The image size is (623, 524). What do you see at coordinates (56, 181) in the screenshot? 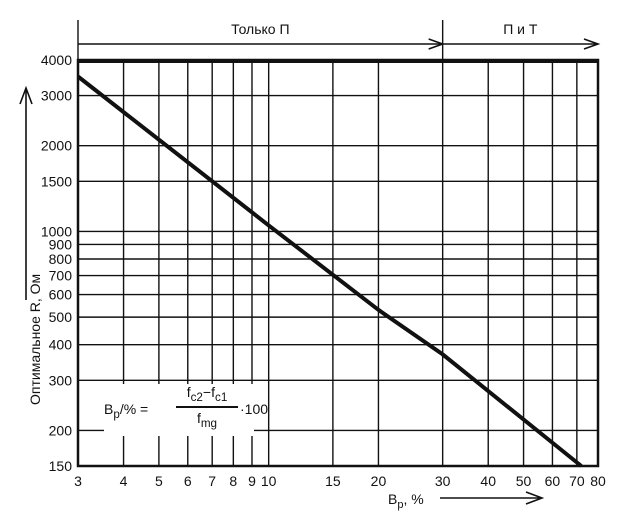
I see `y-tick-label: 1500` at bounding box center [56, 181].